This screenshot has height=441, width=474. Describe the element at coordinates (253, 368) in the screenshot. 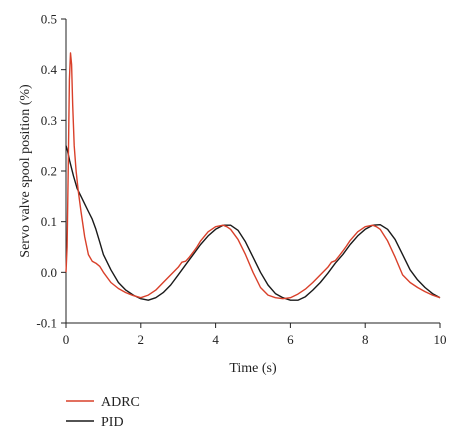

I see `x-axis-title: Time (s)` at that location.